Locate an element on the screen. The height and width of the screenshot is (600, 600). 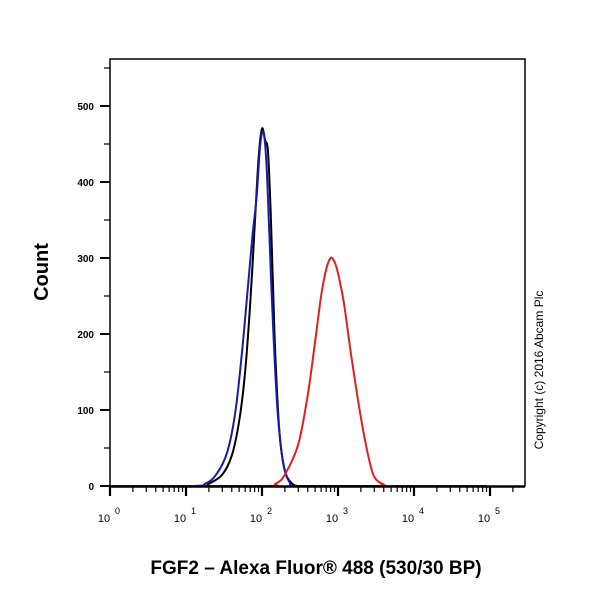
y-tick-label: 400 is located at coordinates (85, 183).